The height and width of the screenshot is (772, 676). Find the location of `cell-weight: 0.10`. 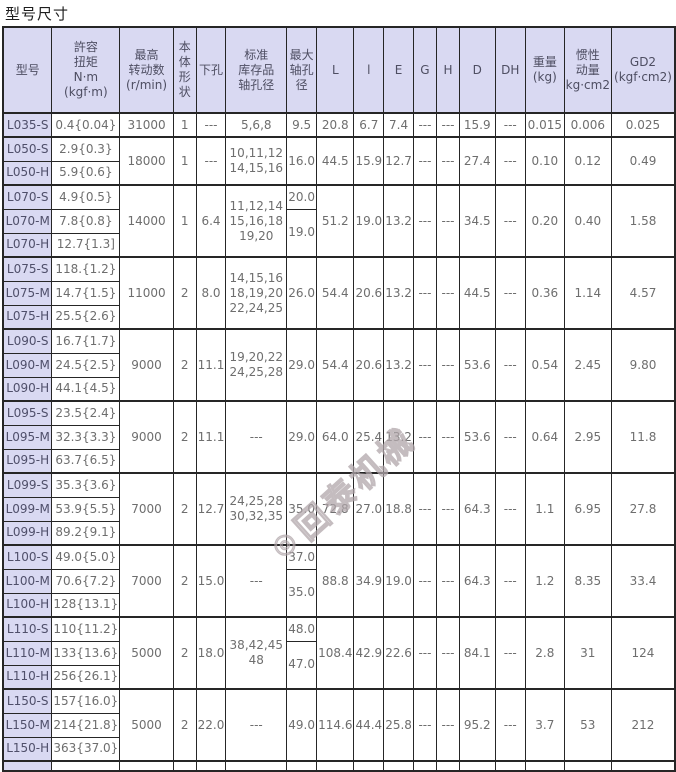

cell-weight: 0.10 is located at coordinates (545, 161).